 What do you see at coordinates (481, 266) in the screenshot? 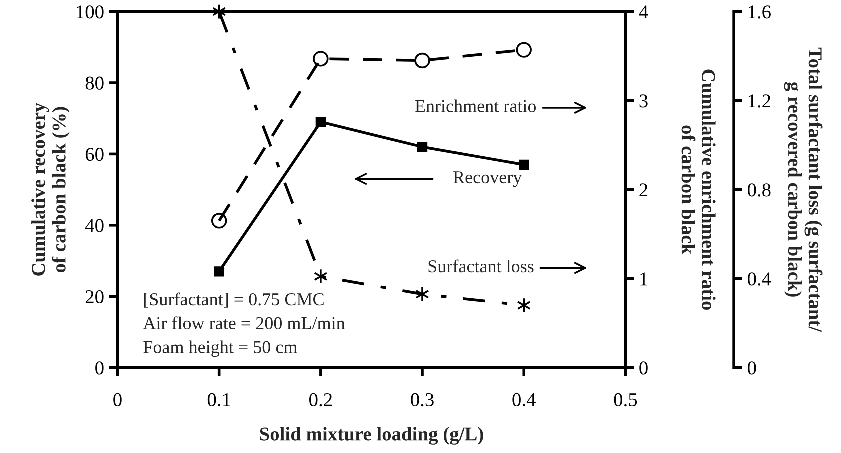
I see `annotation: Surfactant loss` at bounding box center [481, 266].